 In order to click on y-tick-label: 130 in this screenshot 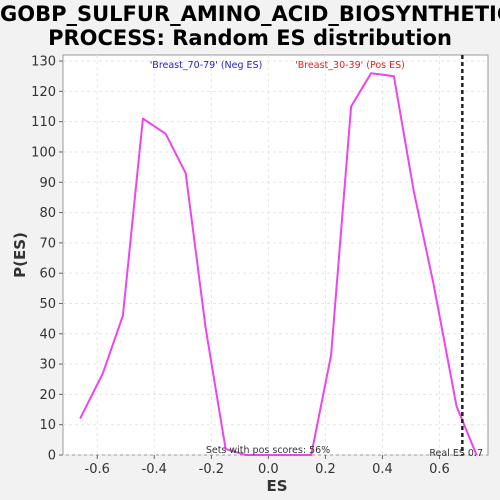, I will do `click(43, 62)`.